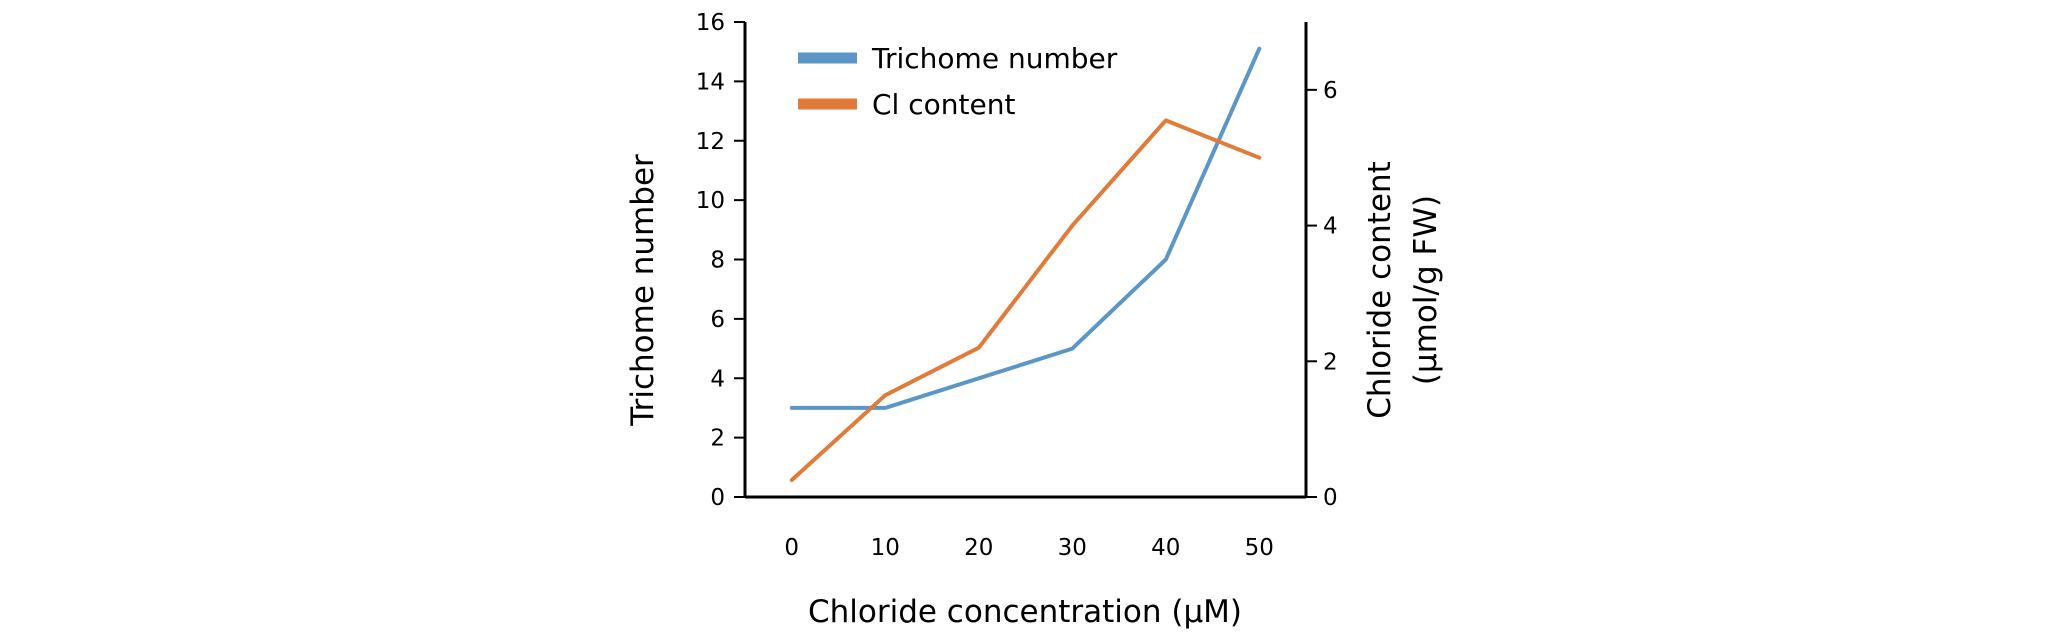  Describe the element at coordinates (1380, 290) in the screenshot. I see `right-y-axis-title-line1: Chloride content` at that location.